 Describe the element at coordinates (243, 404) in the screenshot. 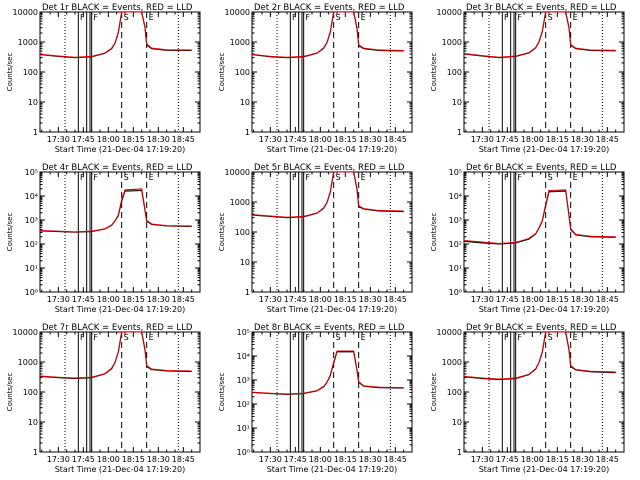

I see `y-tick-label: 10²` at that location.